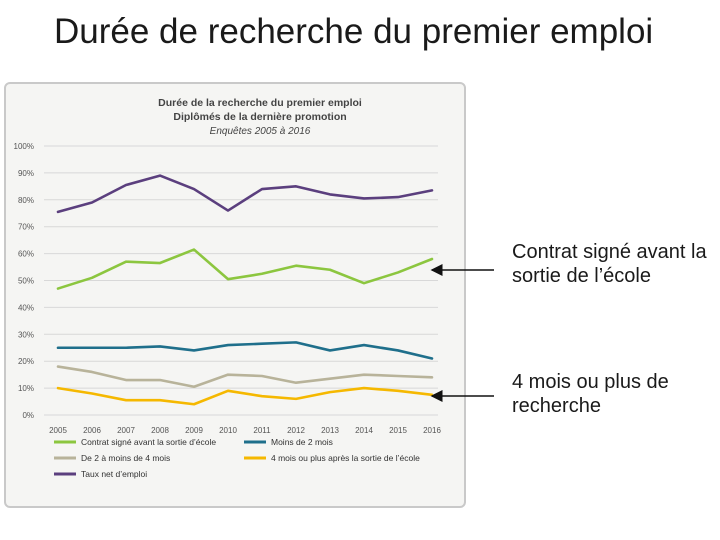 The image size is (720, 540). What do you see at coordinates (26, 227) in the screenshot?
I see `y-tick-label: 70%` at bounding box center [26, 227].